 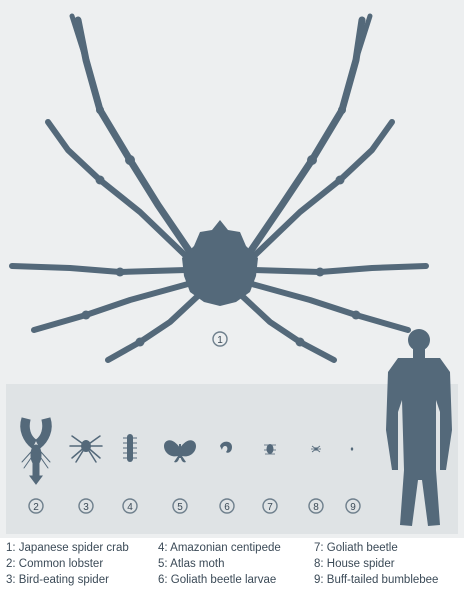 What do you see at coordinates (36, 451) in the screenshot?
I see `lobster-silhouette` at bounding box center [36, 451].